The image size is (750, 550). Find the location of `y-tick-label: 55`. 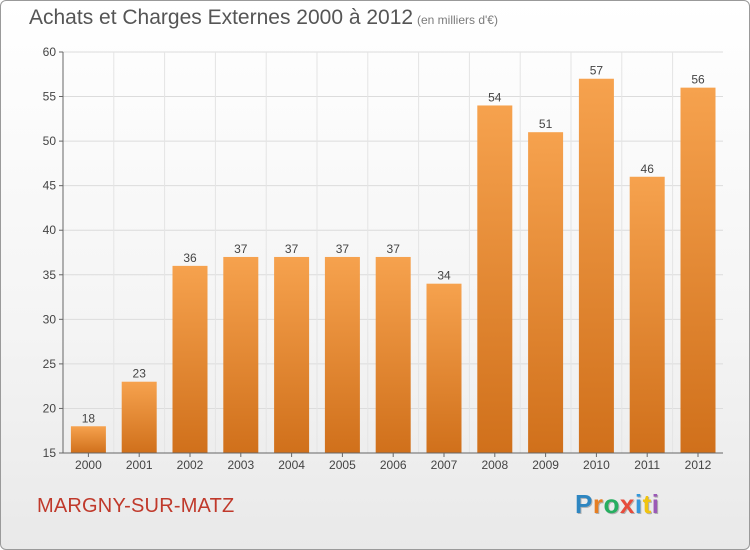

y-tick-label: 55 is located at coordinates (50, 97).